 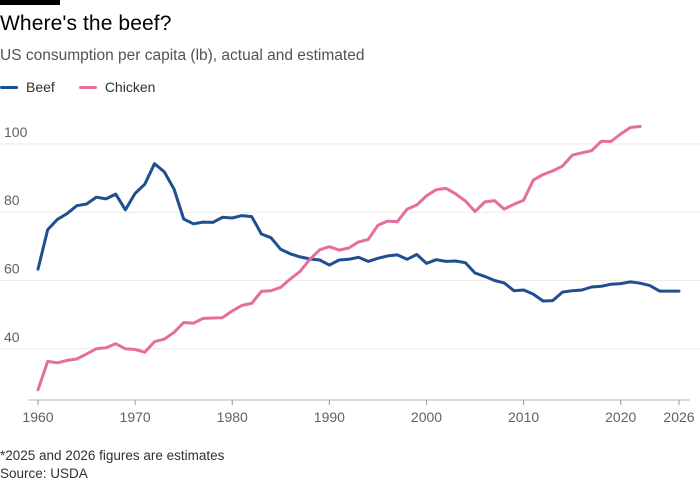 What do you see at coordinates (9, 87) in the screenshot?
I see `legend-swatch-beef` at bounding box center [9, 87].